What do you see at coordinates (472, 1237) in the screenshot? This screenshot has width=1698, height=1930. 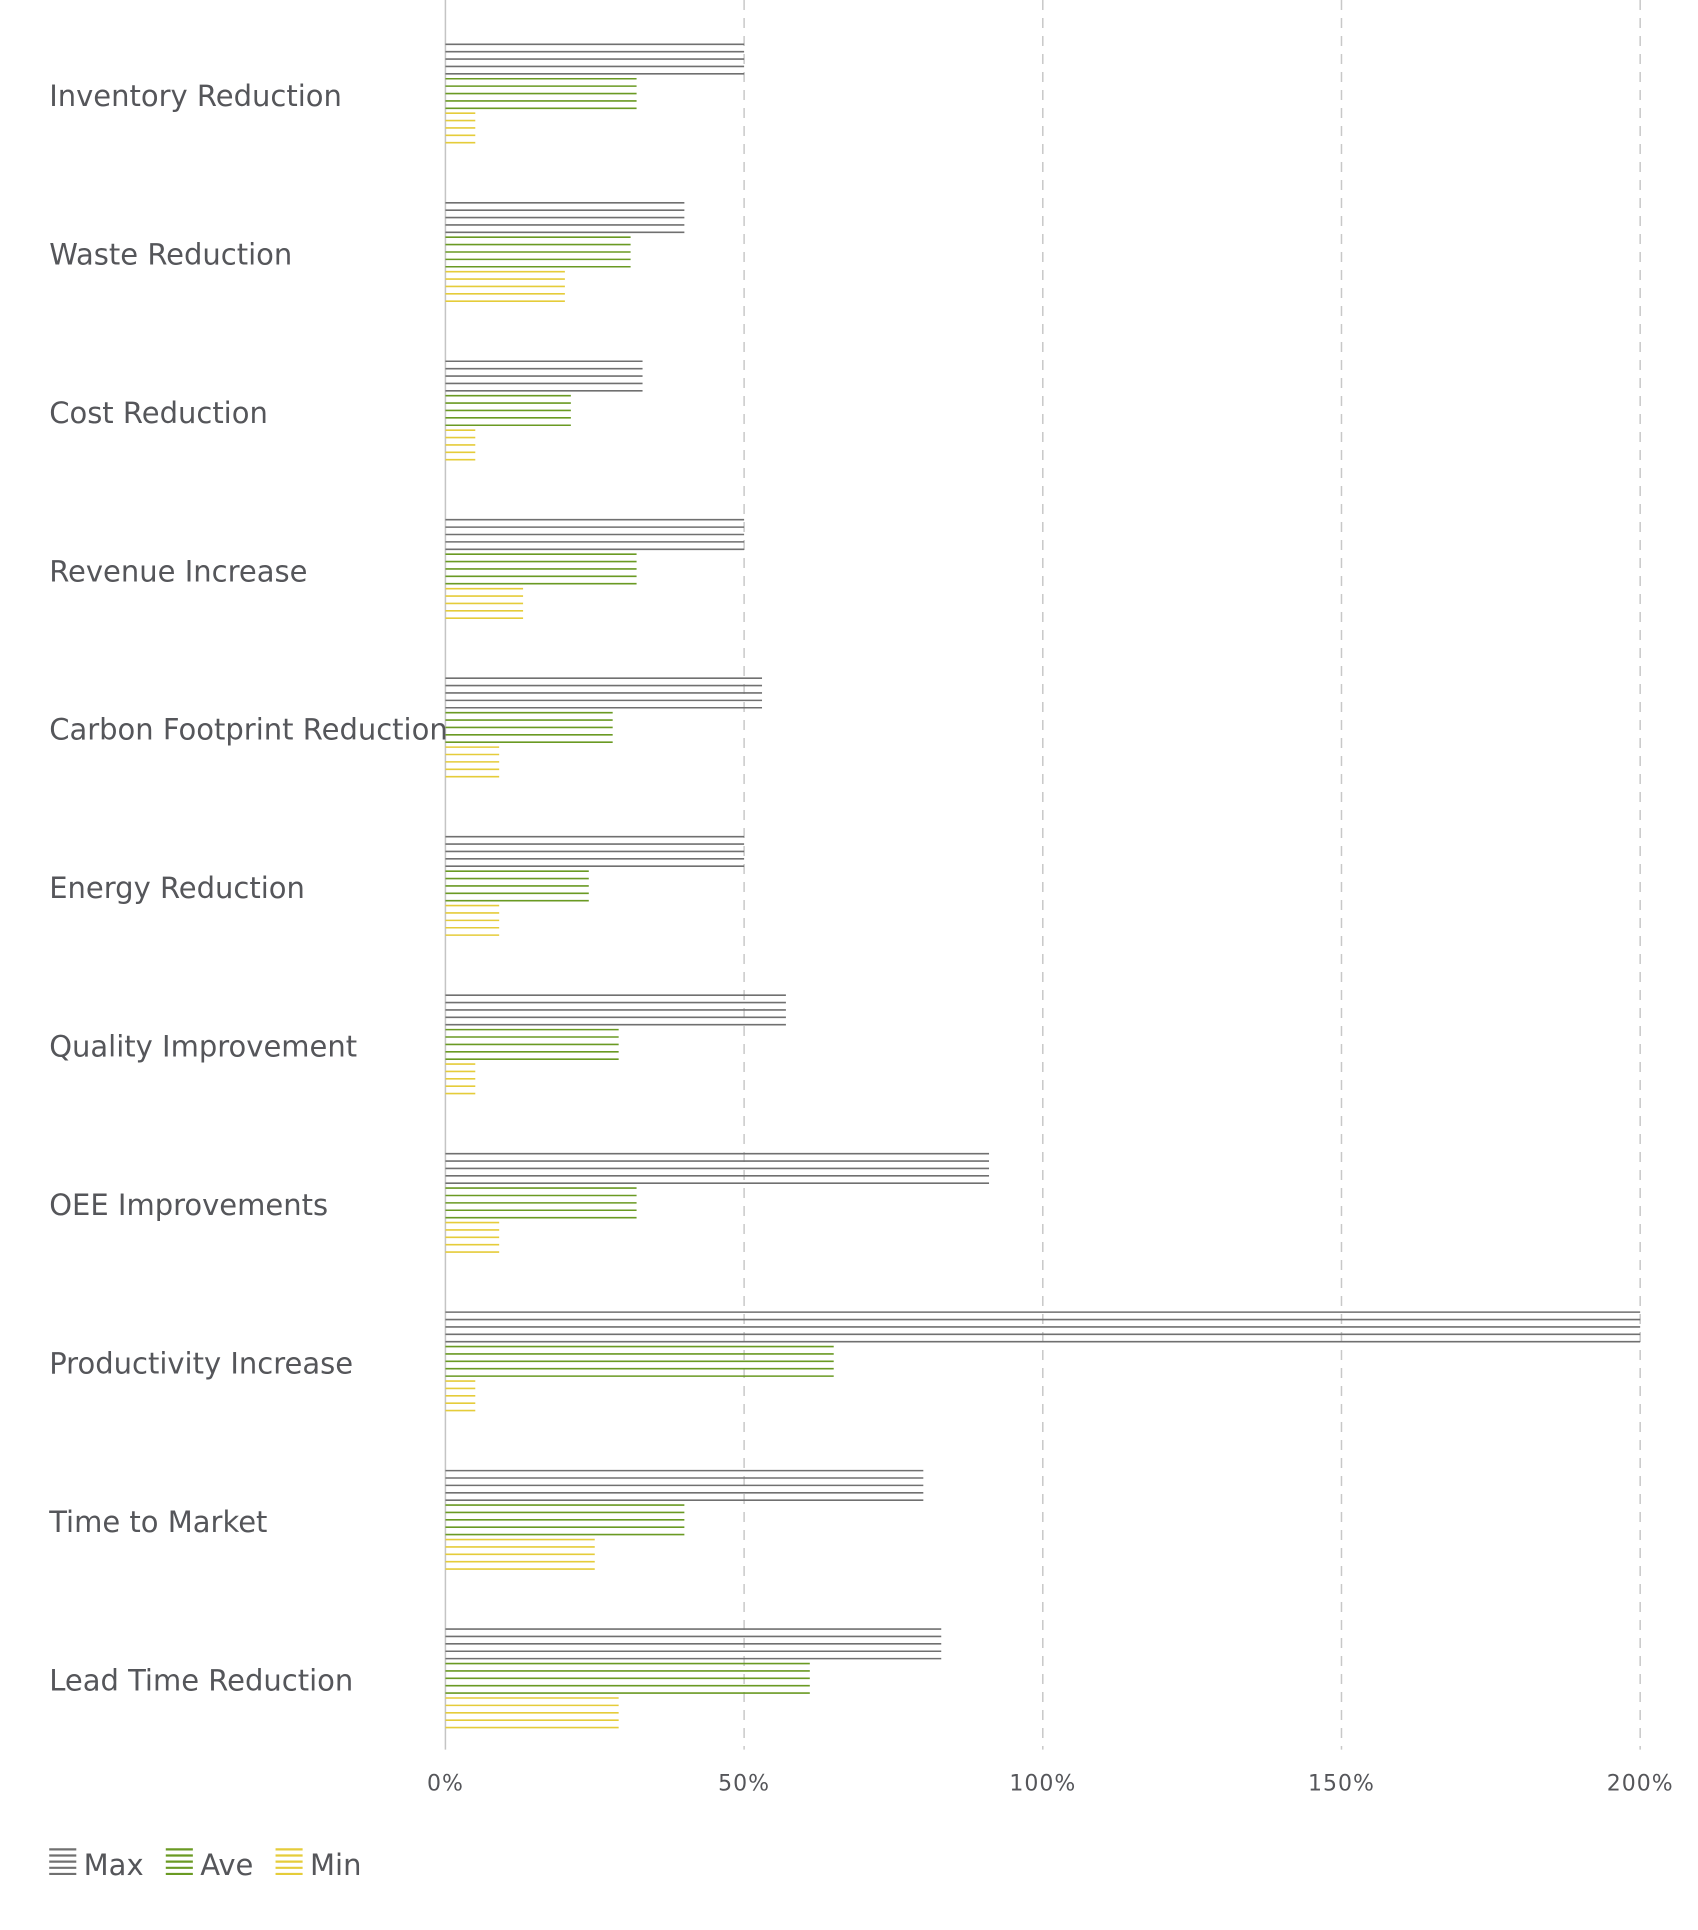 I see `bar-min-oee-improvements` at bounding box center [472, 1237].